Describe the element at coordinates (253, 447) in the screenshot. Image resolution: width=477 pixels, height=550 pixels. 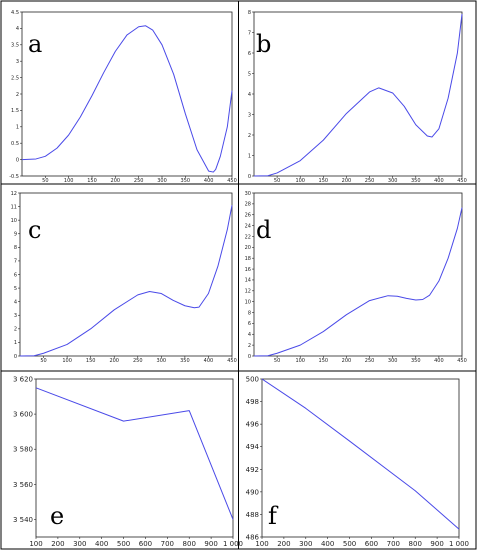
I see `y-tick-label: 494` at that location.